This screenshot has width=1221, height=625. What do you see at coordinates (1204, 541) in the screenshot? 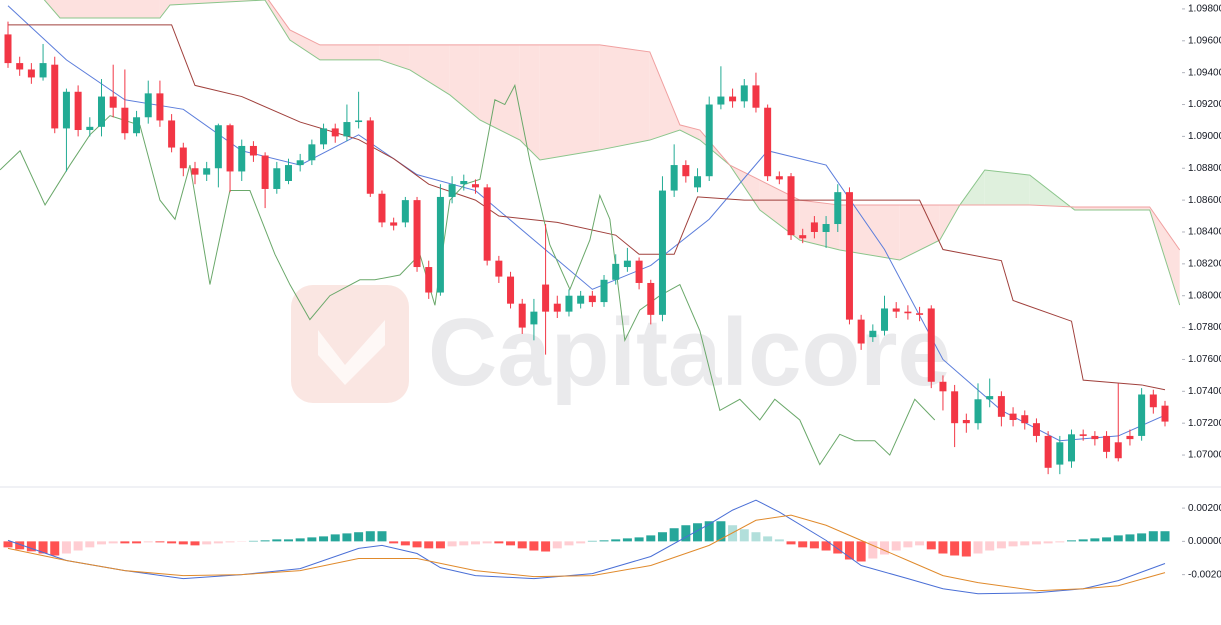
I see `y-tick-label: 0.00000` at bounding box center [1204, 541].